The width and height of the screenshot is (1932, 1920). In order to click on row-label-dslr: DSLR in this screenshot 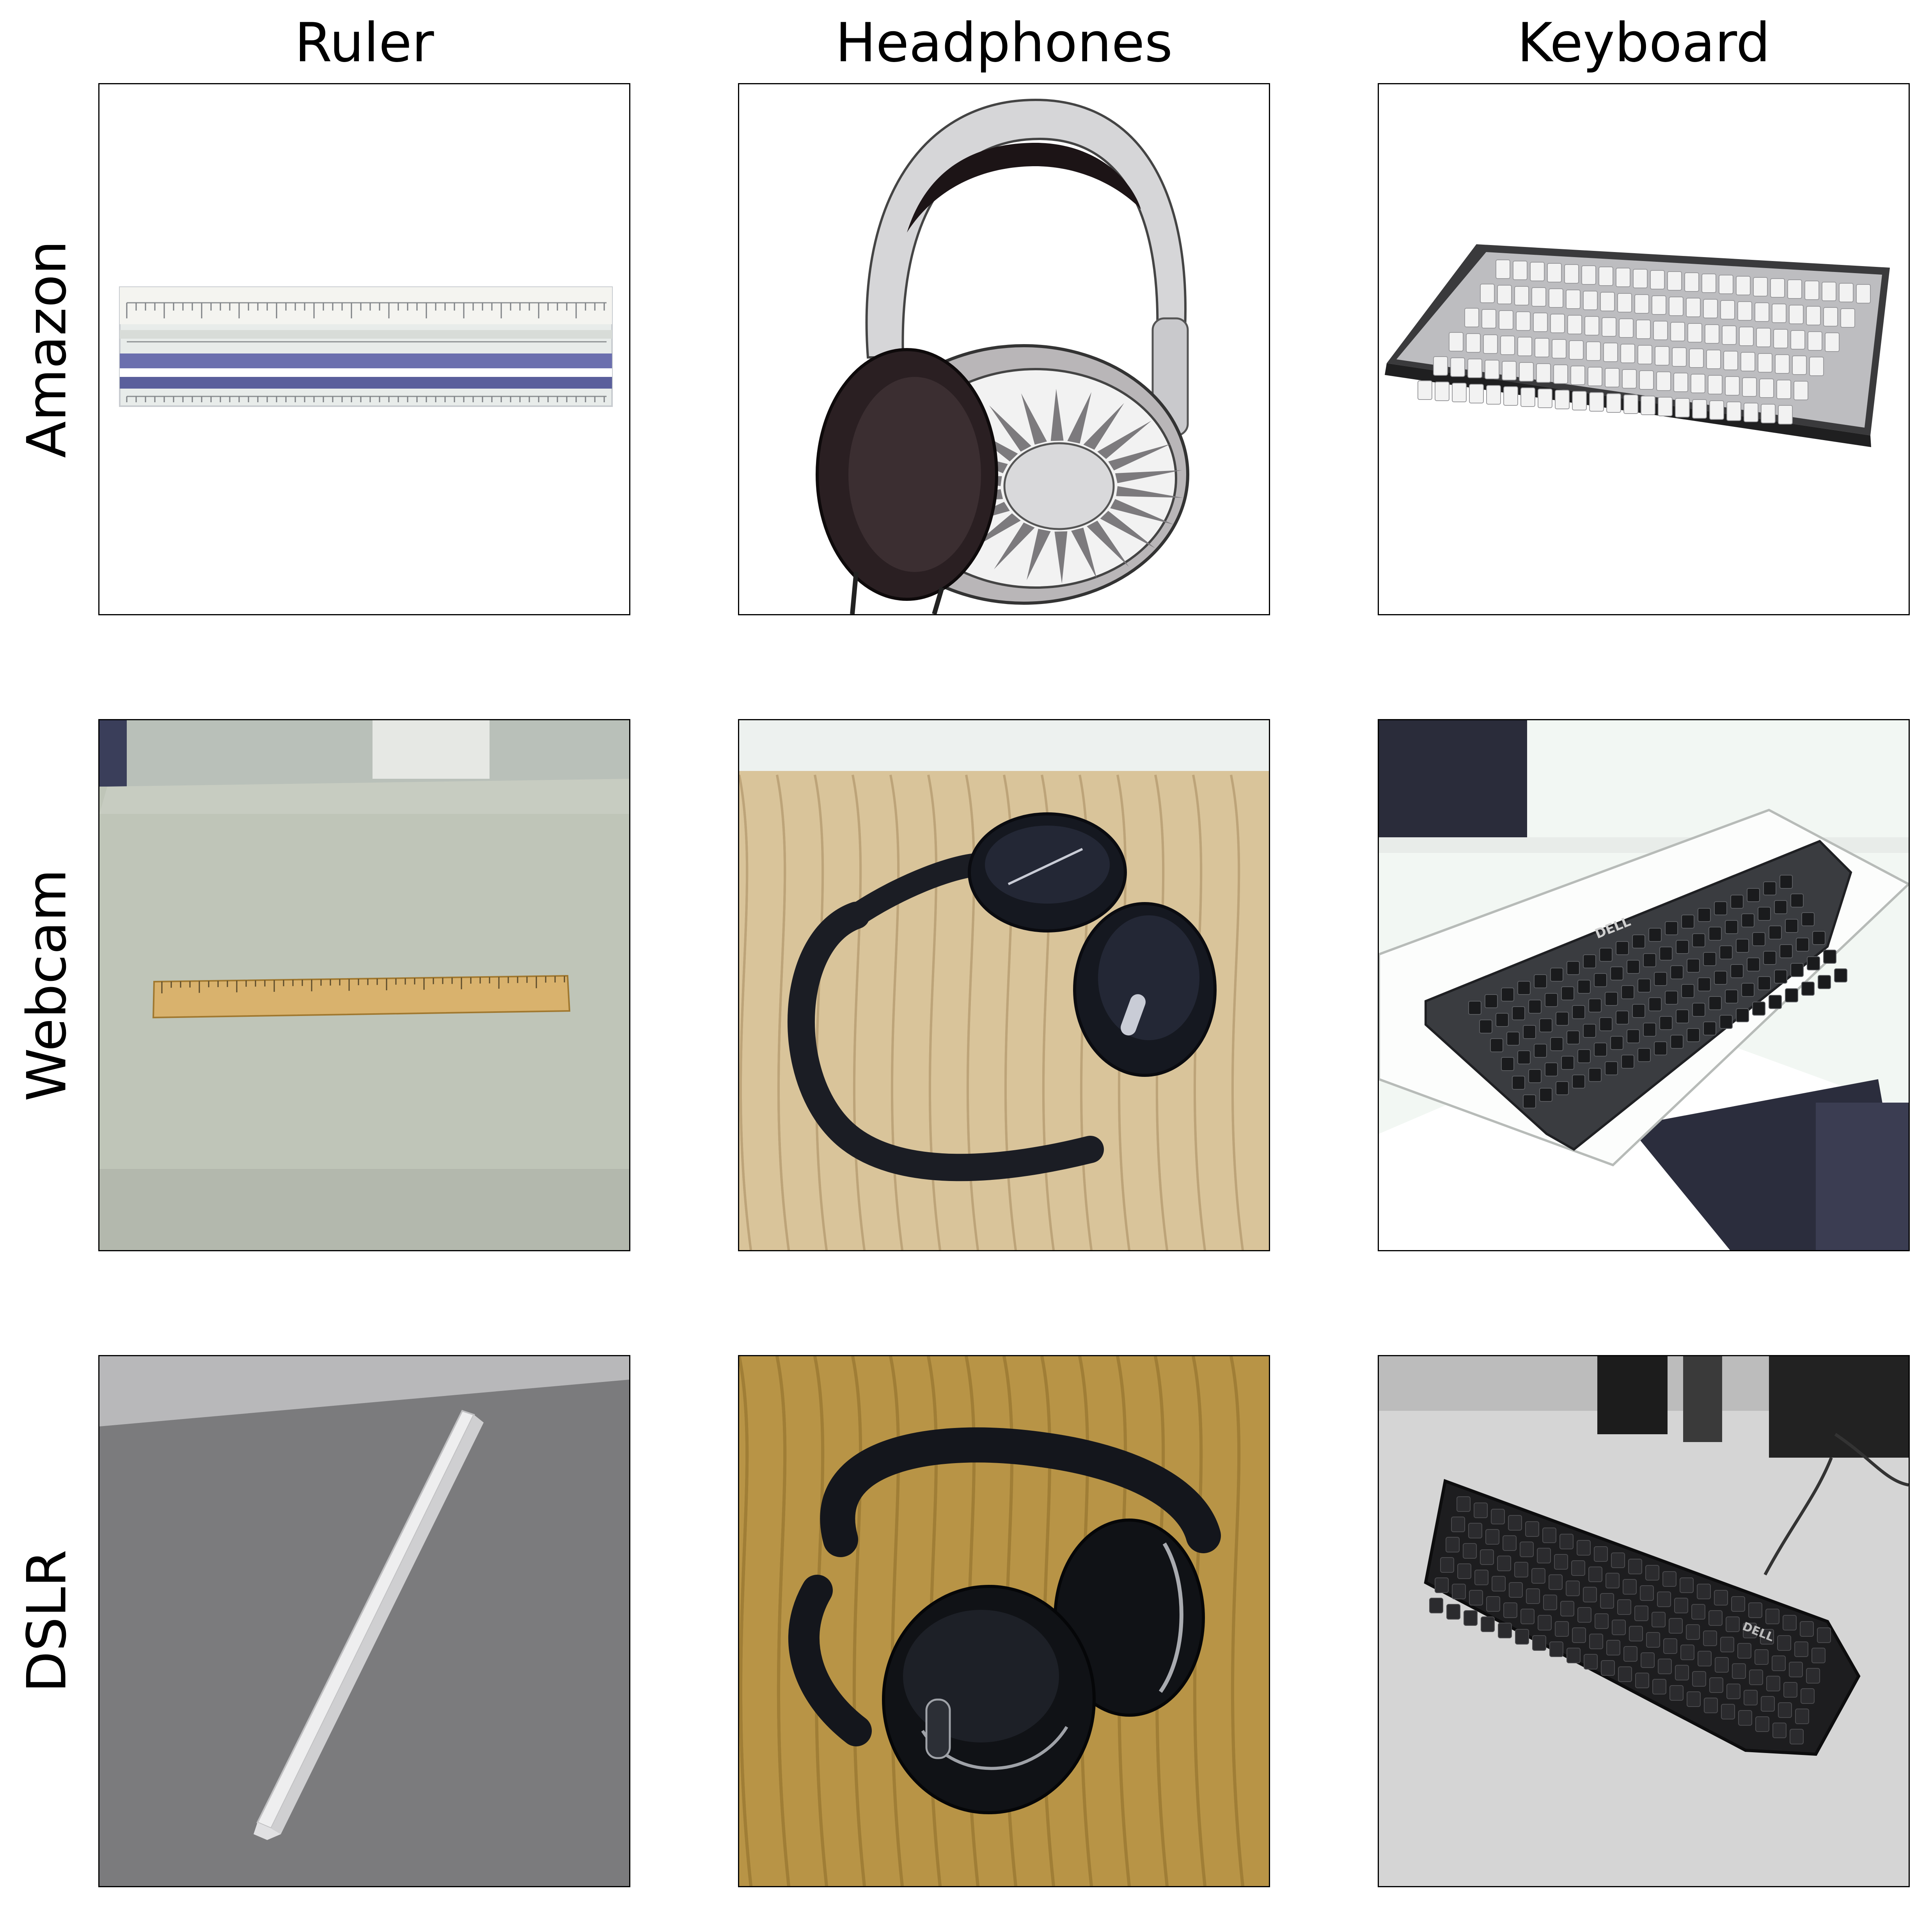, I will do `click(46, 1621)`.